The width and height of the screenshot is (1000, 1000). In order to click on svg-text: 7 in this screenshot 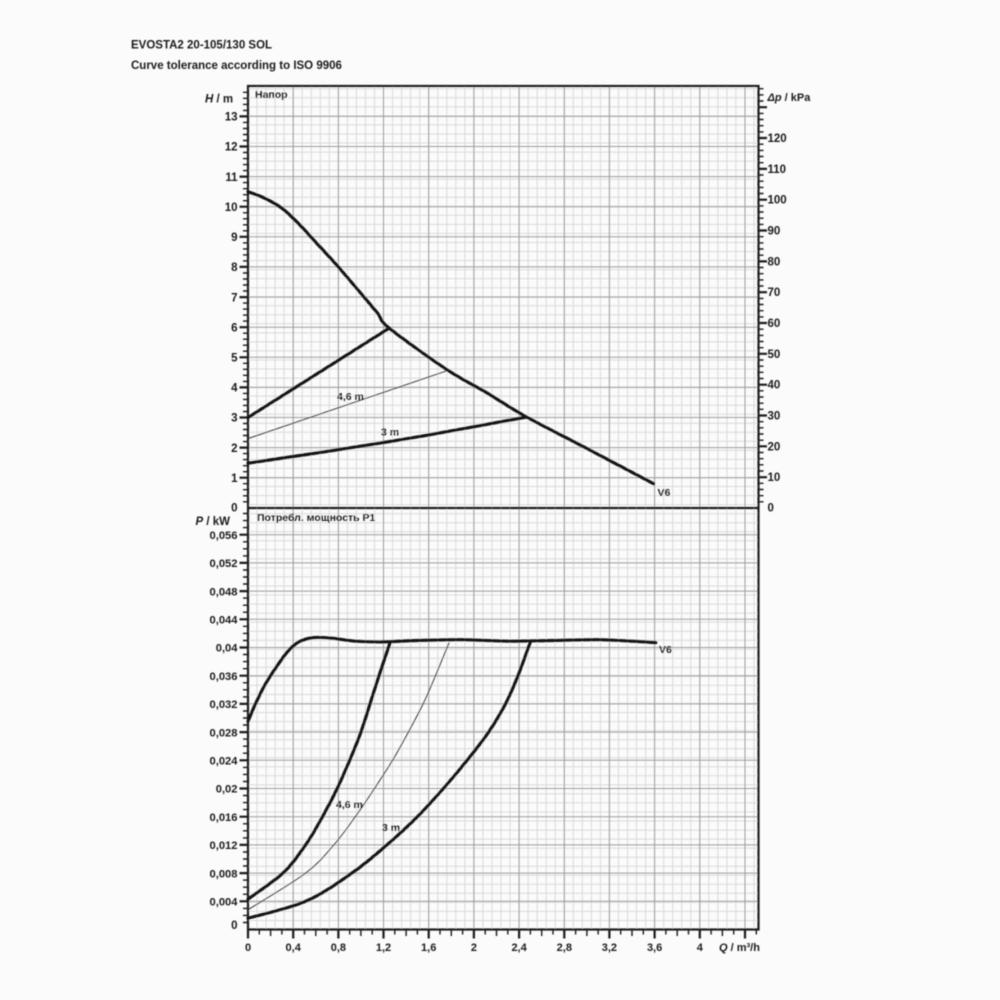, I will do `click(234, 298)`.